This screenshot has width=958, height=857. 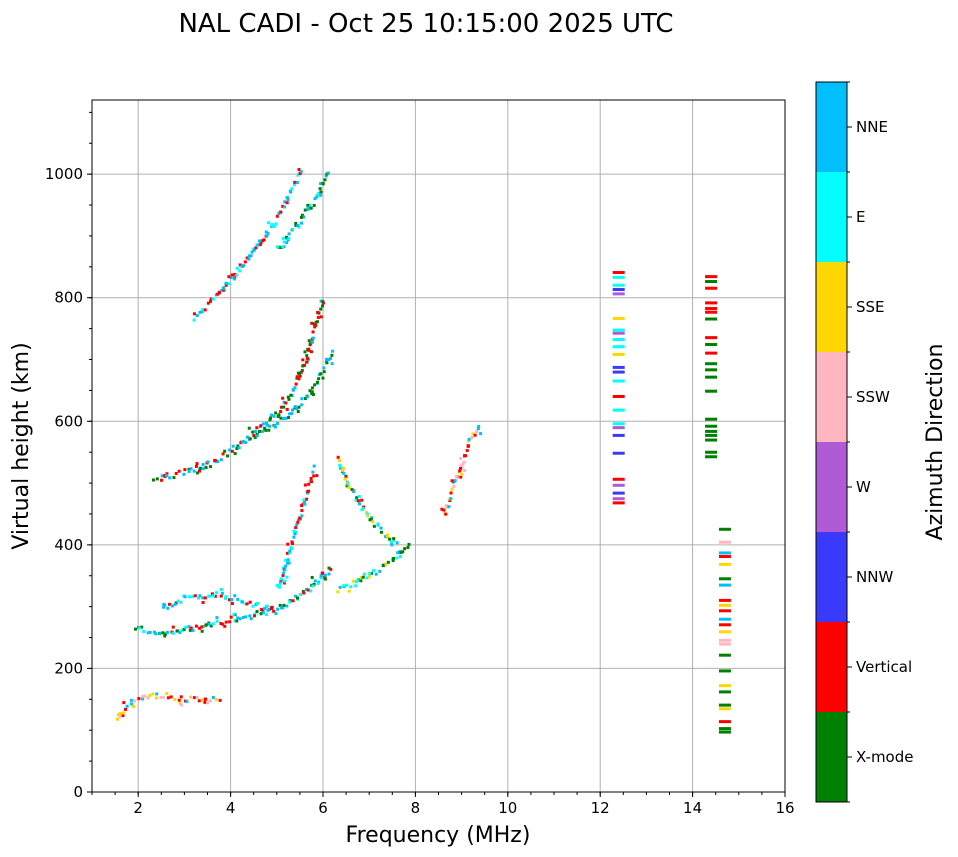 I want to click on y-tick-label: 1000, so click(x=64, y=174).